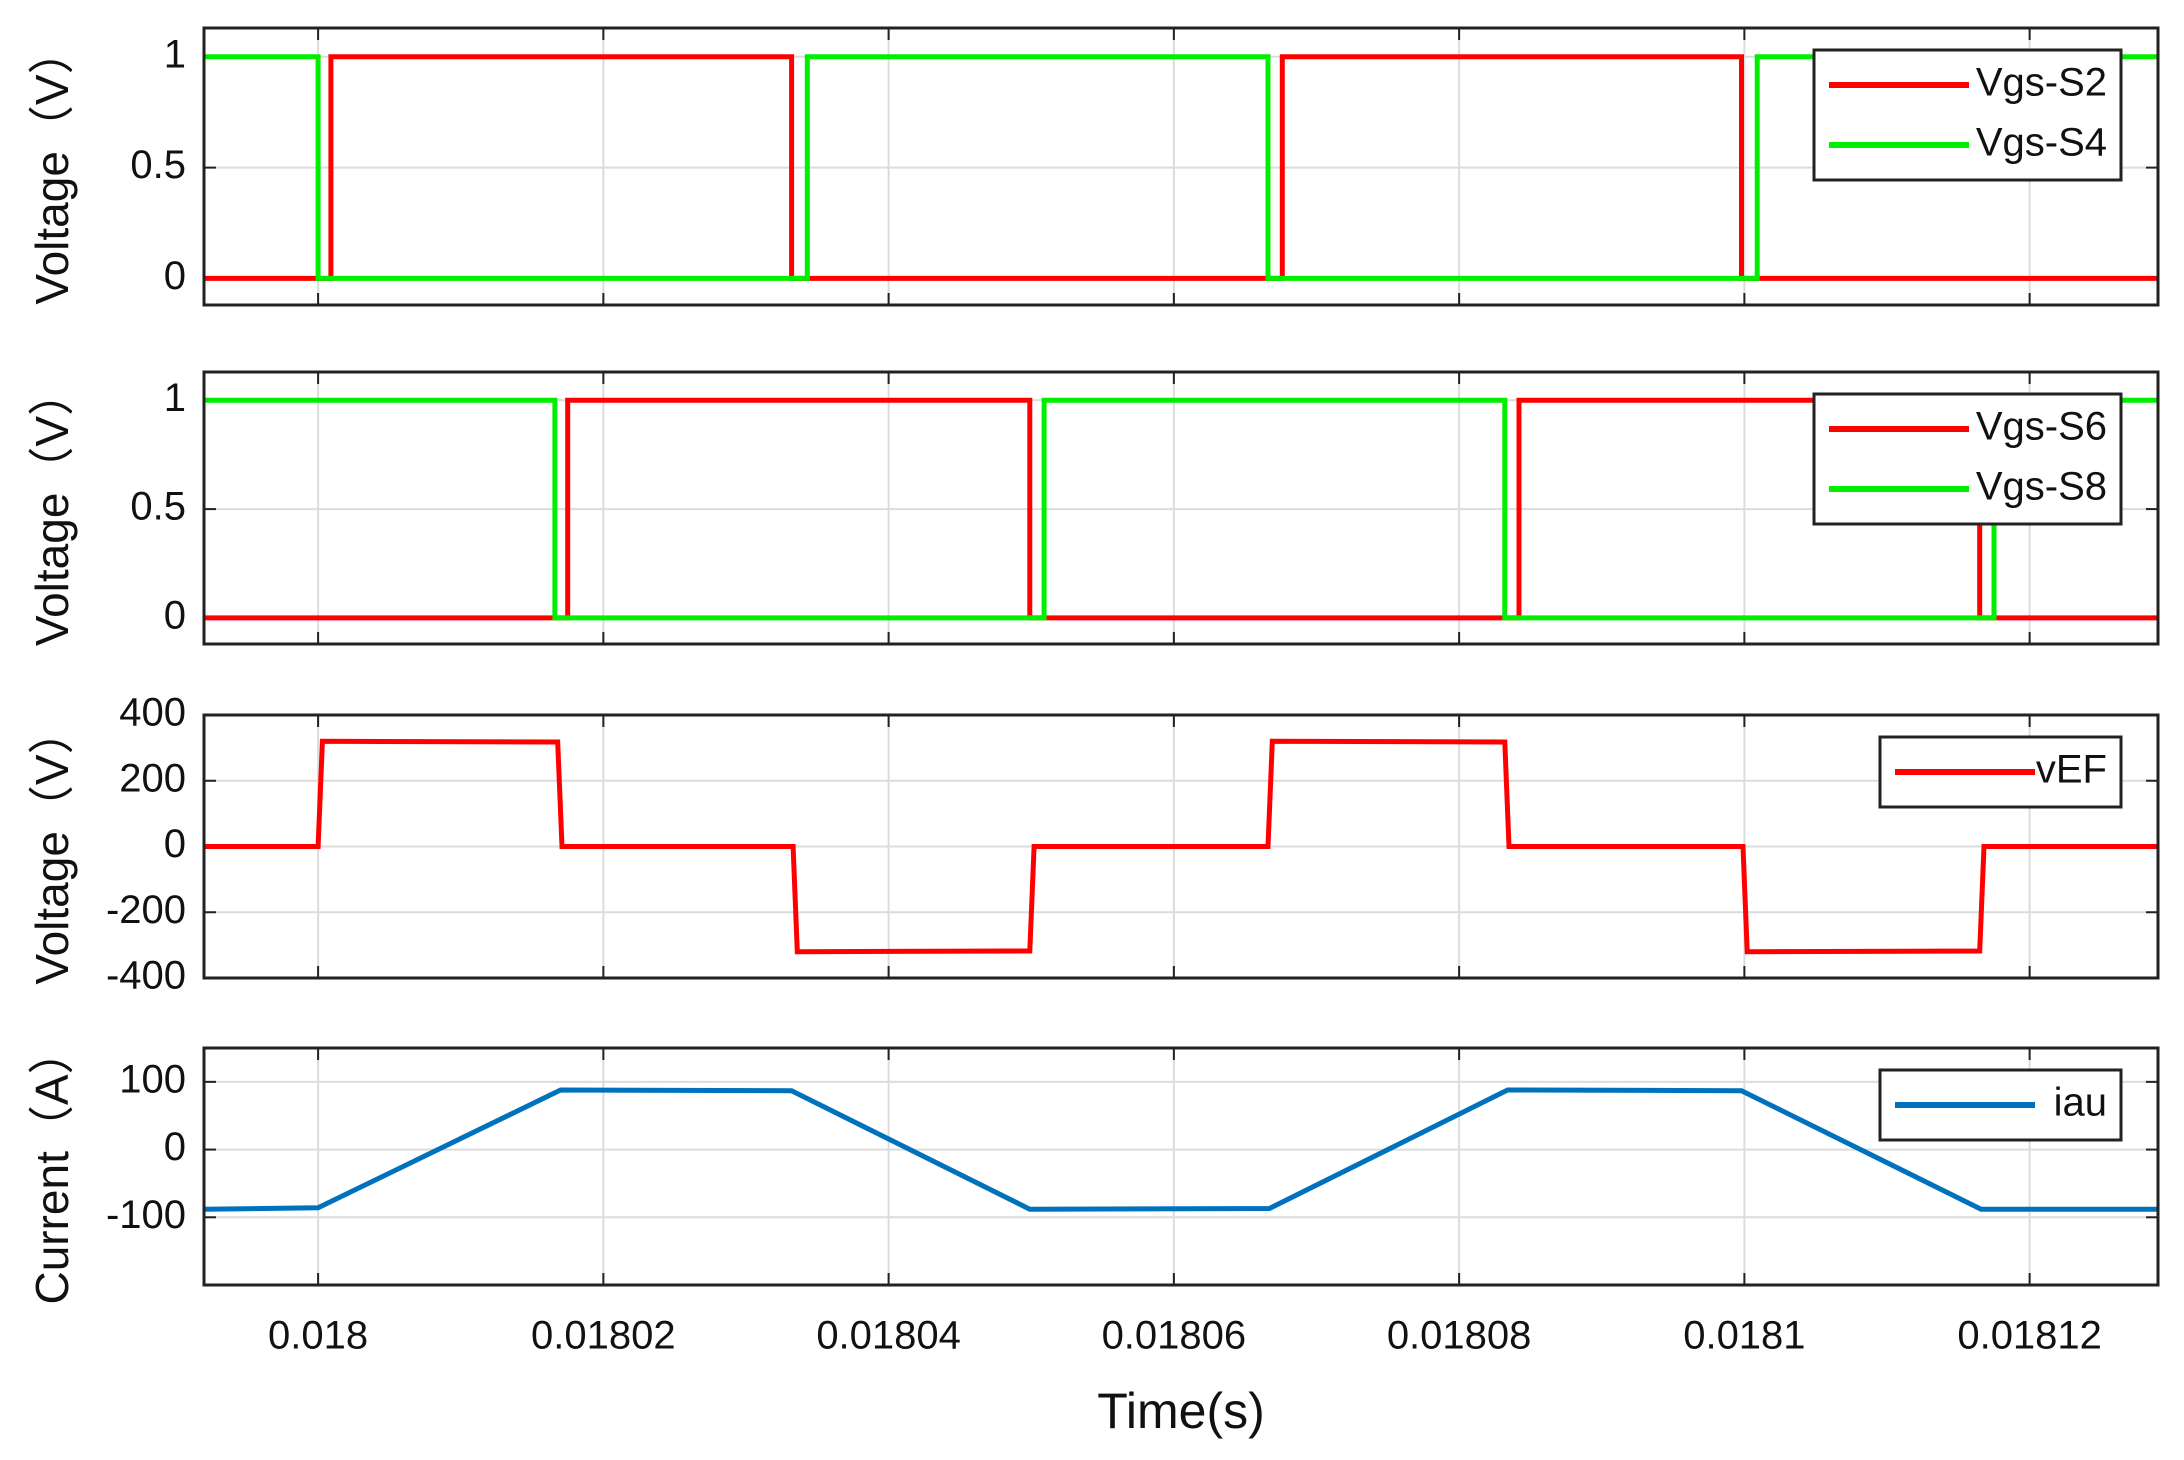 The image size is (2184, 1460). Describe the element at coordinates (52, 1166) in the screenshot. I see `y-axis-label: Current（A）` at that location.